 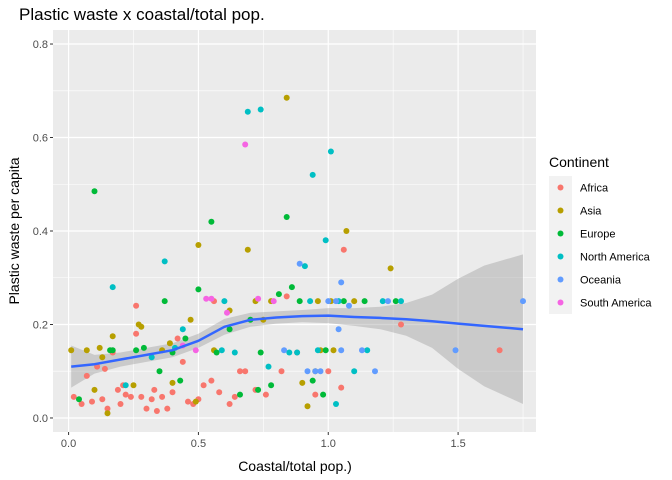 I want to click on legend-item: Europe, so click(x=582, y=233).